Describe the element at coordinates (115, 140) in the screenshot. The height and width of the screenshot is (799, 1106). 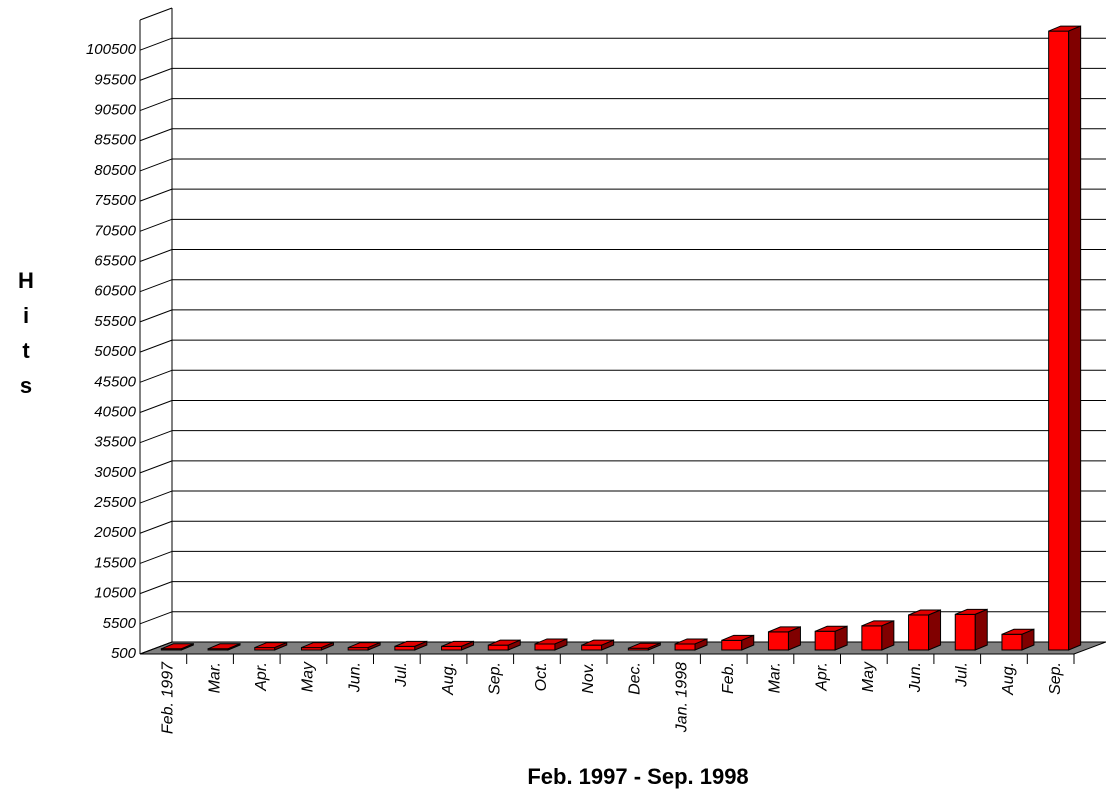
I see `y-tick-label: 85500` at that location.